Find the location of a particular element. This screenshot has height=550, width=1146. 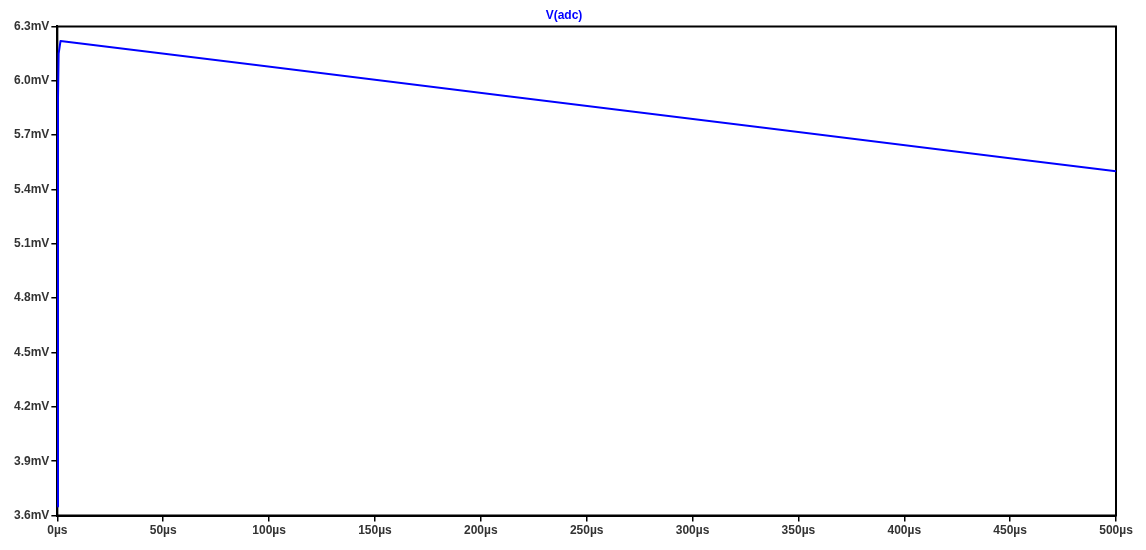

y-tick-label: 5.7mV is located at coordinates (32, 134).